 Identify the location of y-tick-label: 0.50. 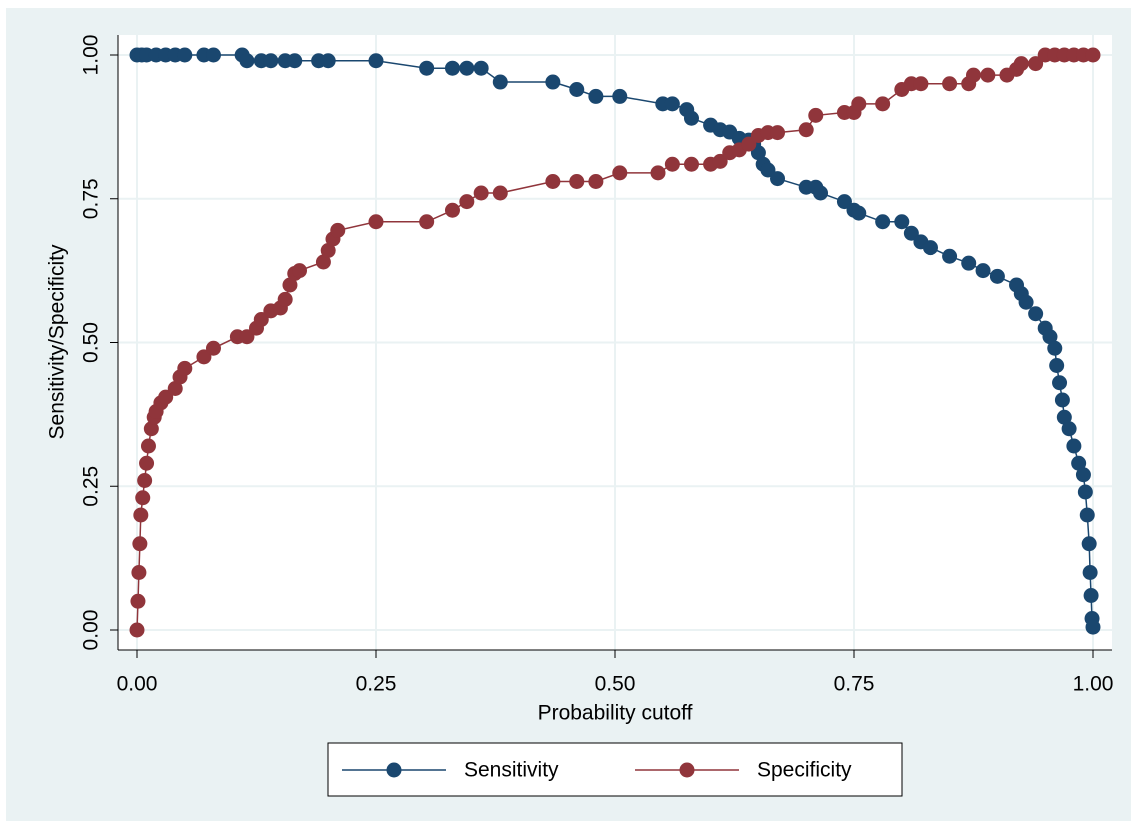
(91, 342).